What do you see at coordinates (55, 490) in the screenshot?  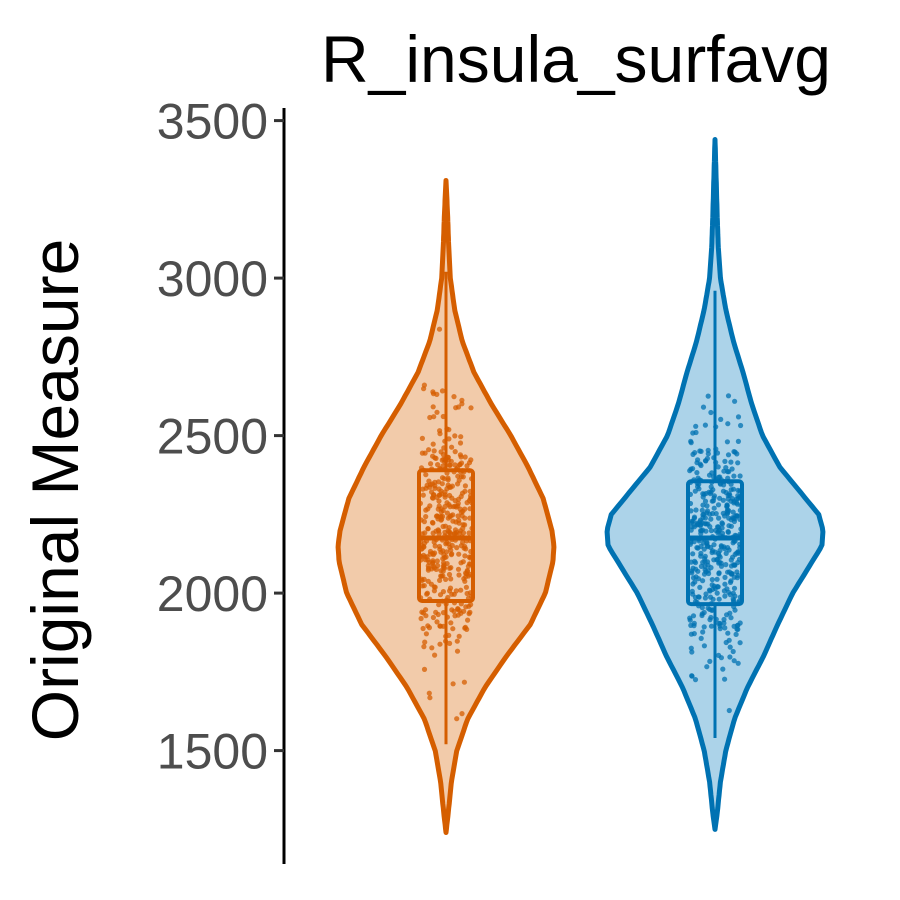 I see `y-axis-label: Original Measure` at bounding box center [55, 490].